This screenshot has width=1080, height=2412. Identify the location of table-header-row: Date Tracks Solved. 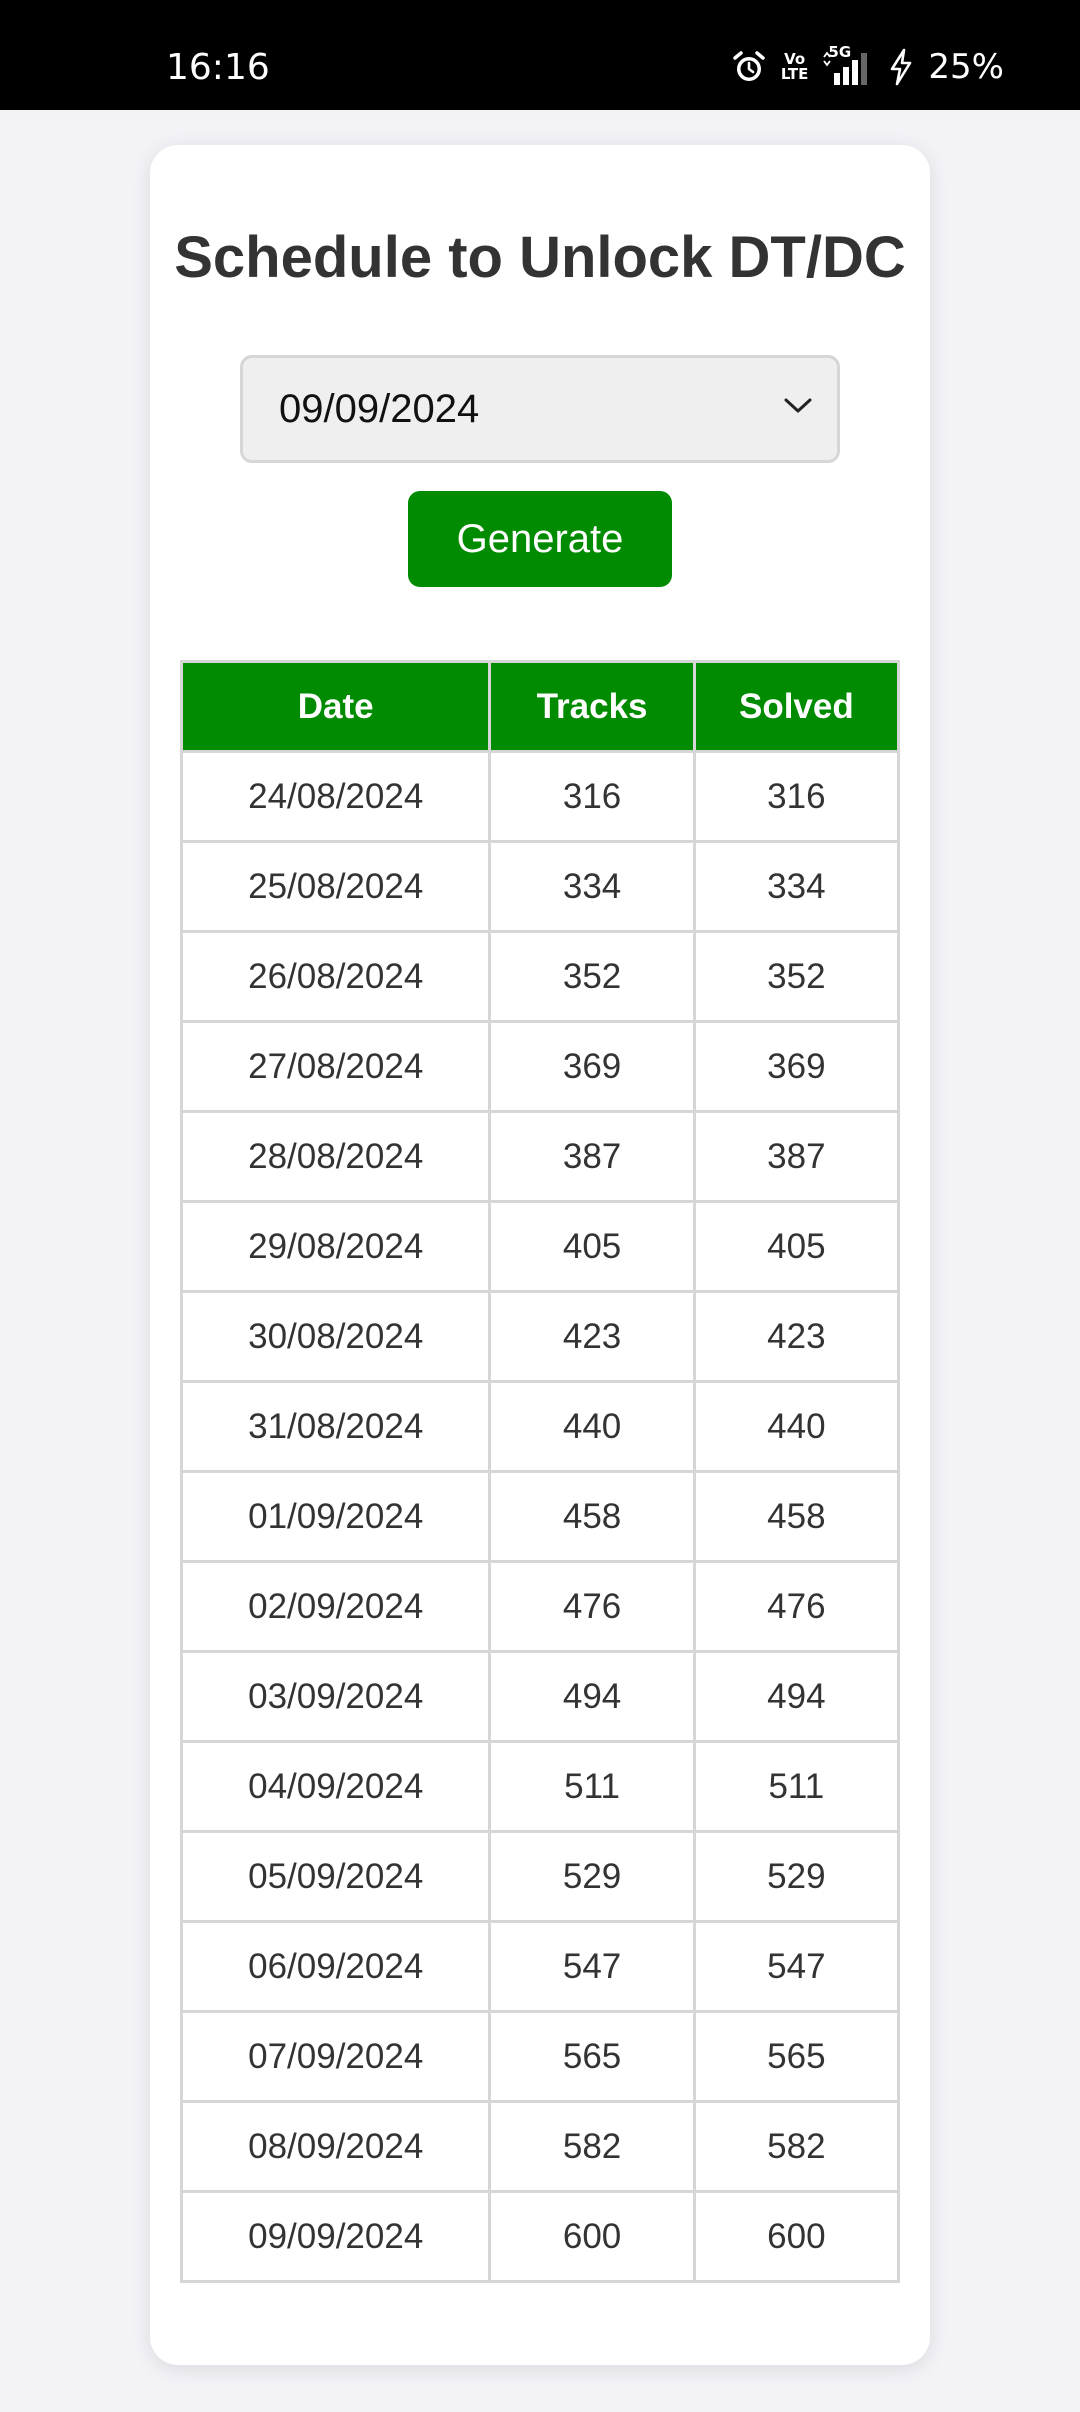
(540, 706).